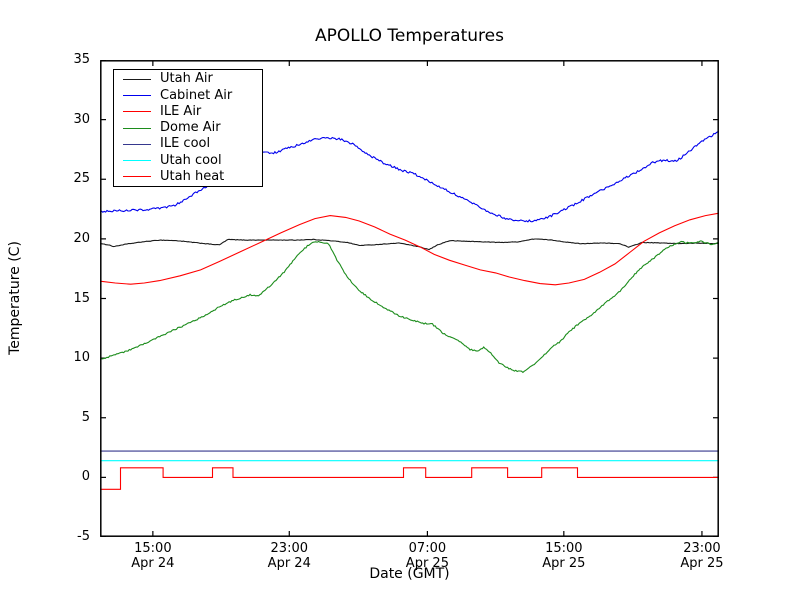 The width and height of the screenshot is (800, 600). What do you see at coordinates (83, 536) in the screenshot?
I see `y-tick-label: -5` at bounding box center [83, 536].